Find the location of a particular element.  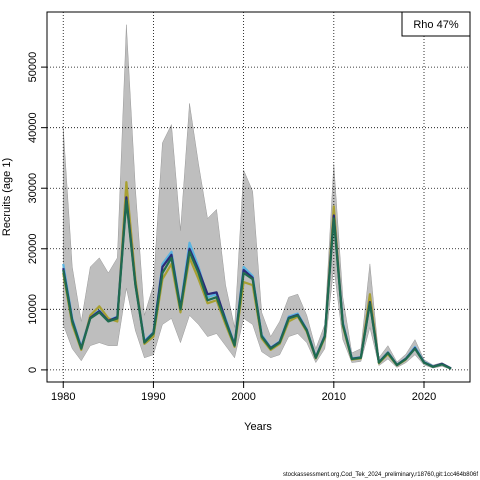

x-tick-label: 1990 is located at coordinates (153, 397).